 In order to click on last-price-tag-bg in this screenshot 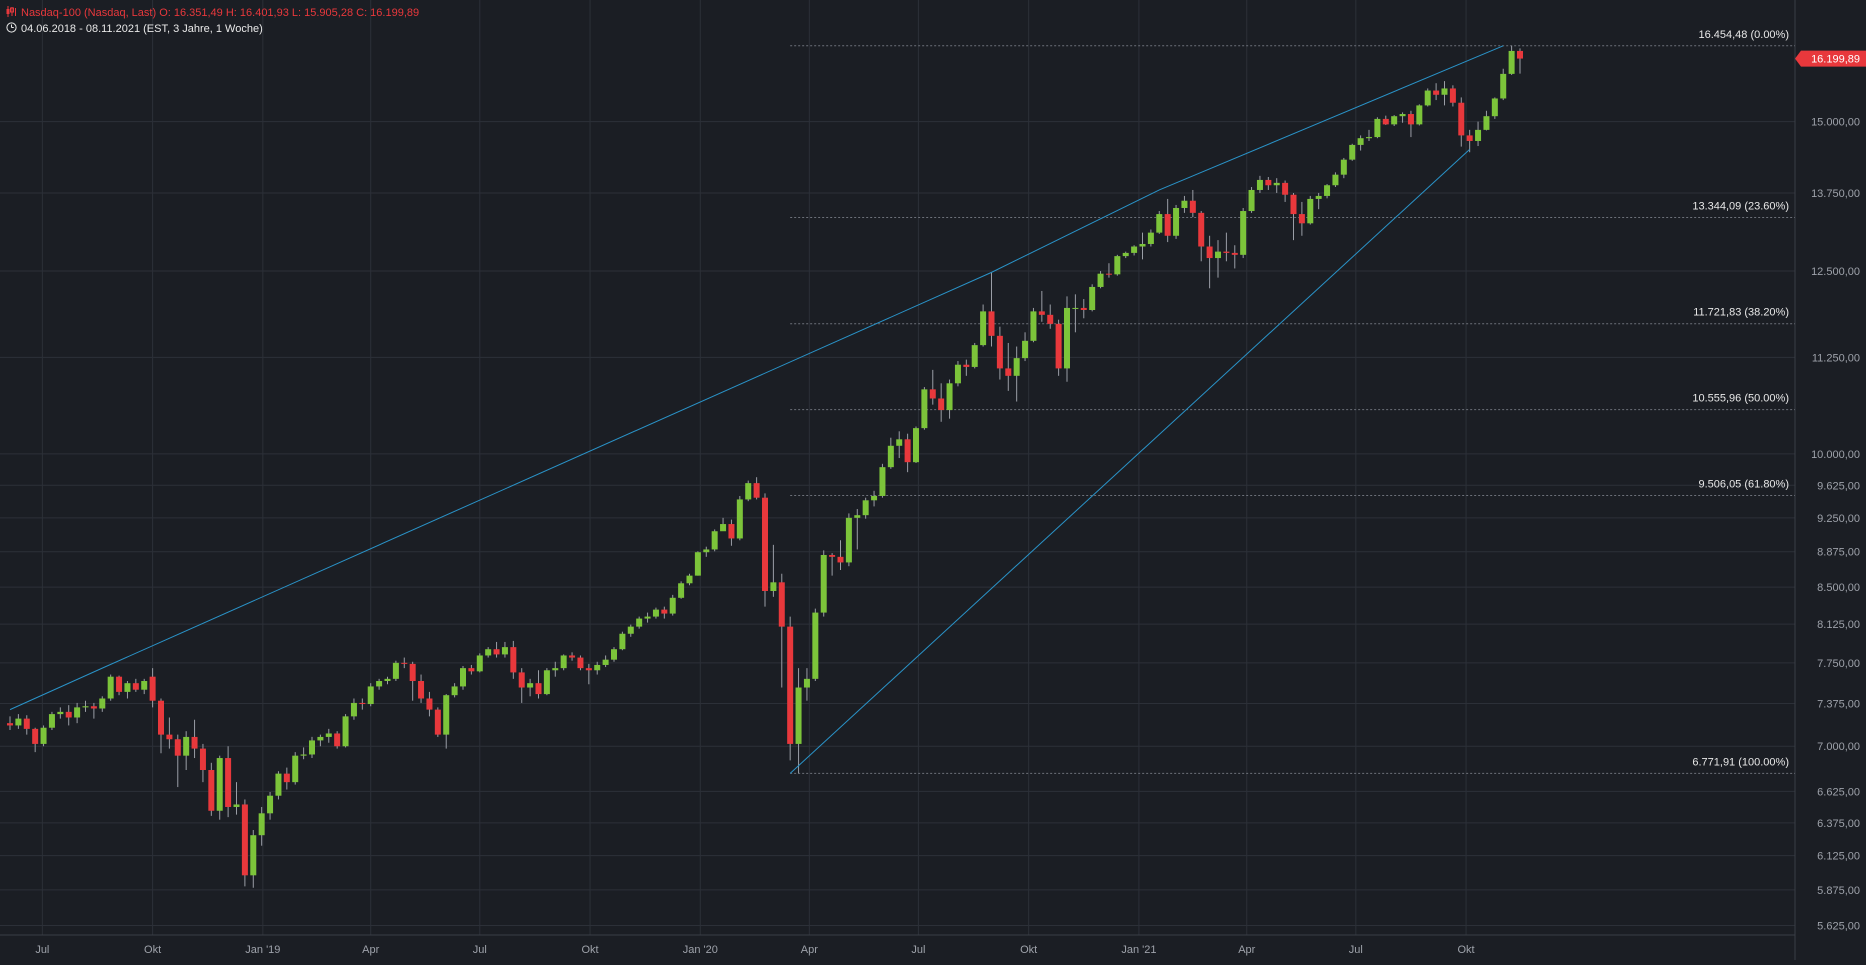, I will do `click(1830, 58)`.